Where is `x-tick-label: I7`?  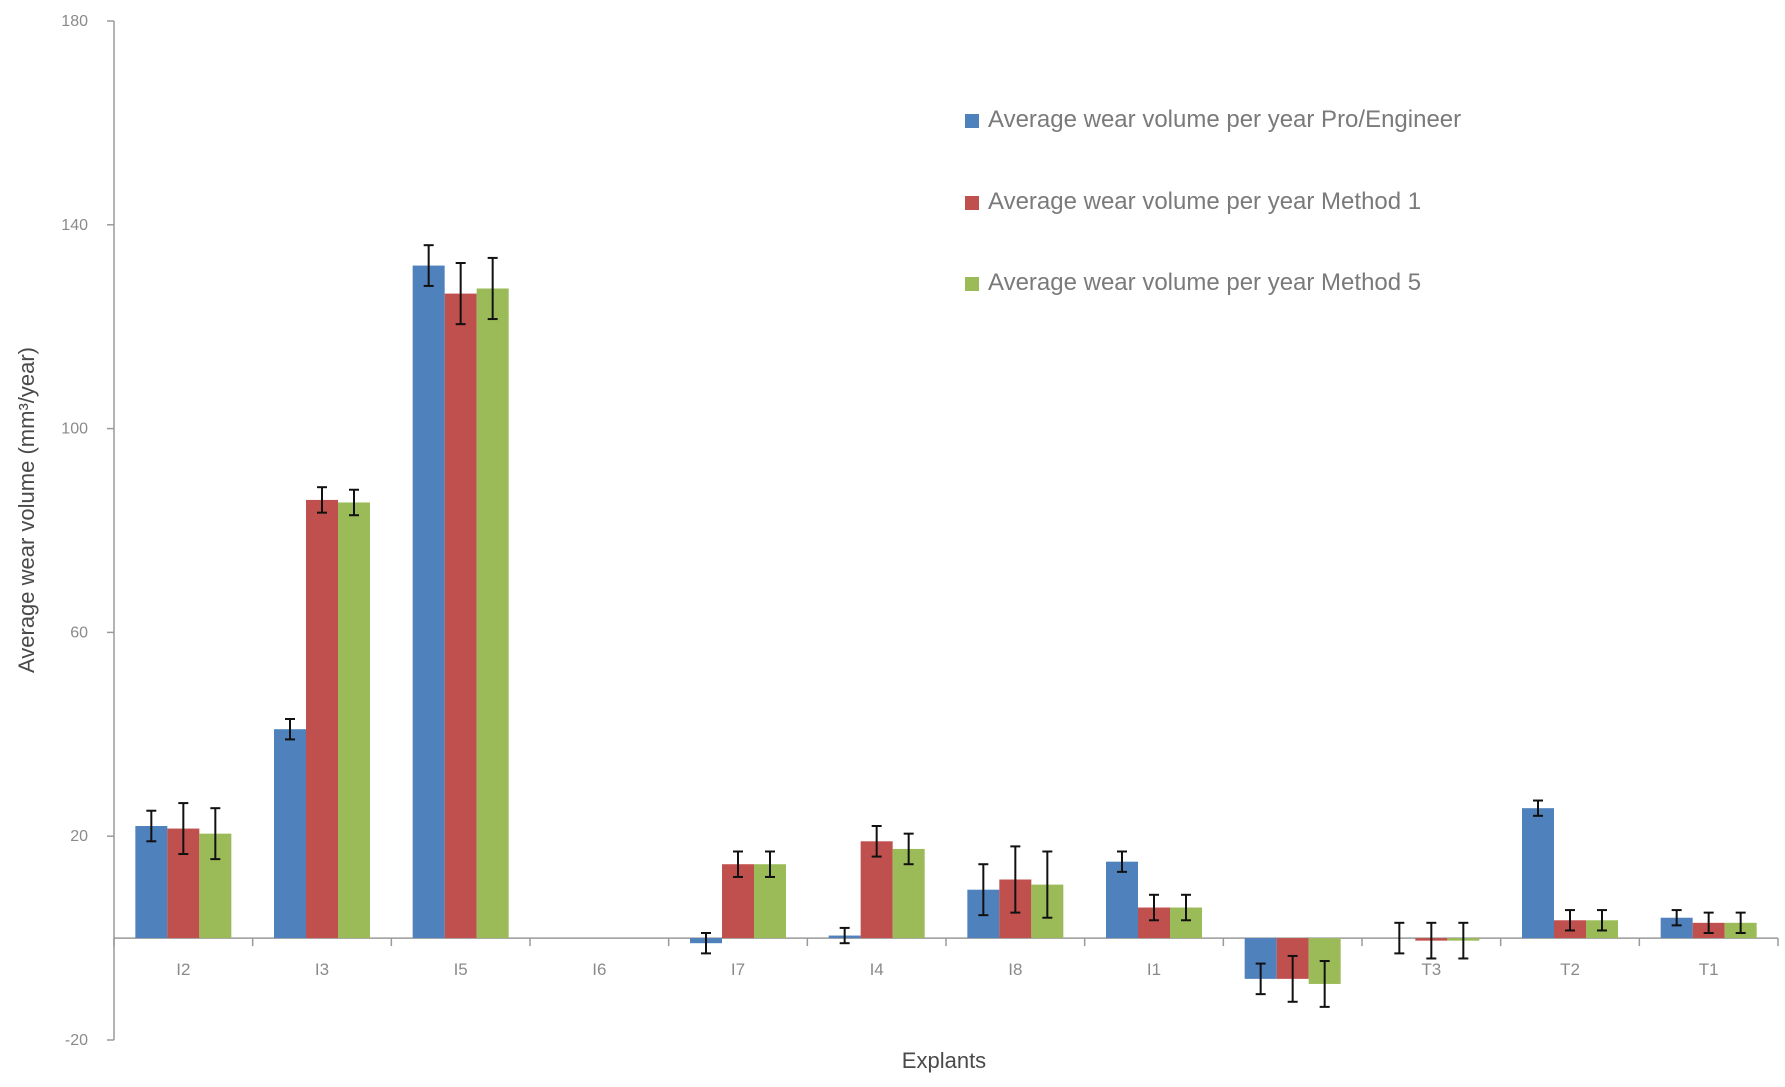 x-tick-label: I7 is located at coordinates (738, 969).